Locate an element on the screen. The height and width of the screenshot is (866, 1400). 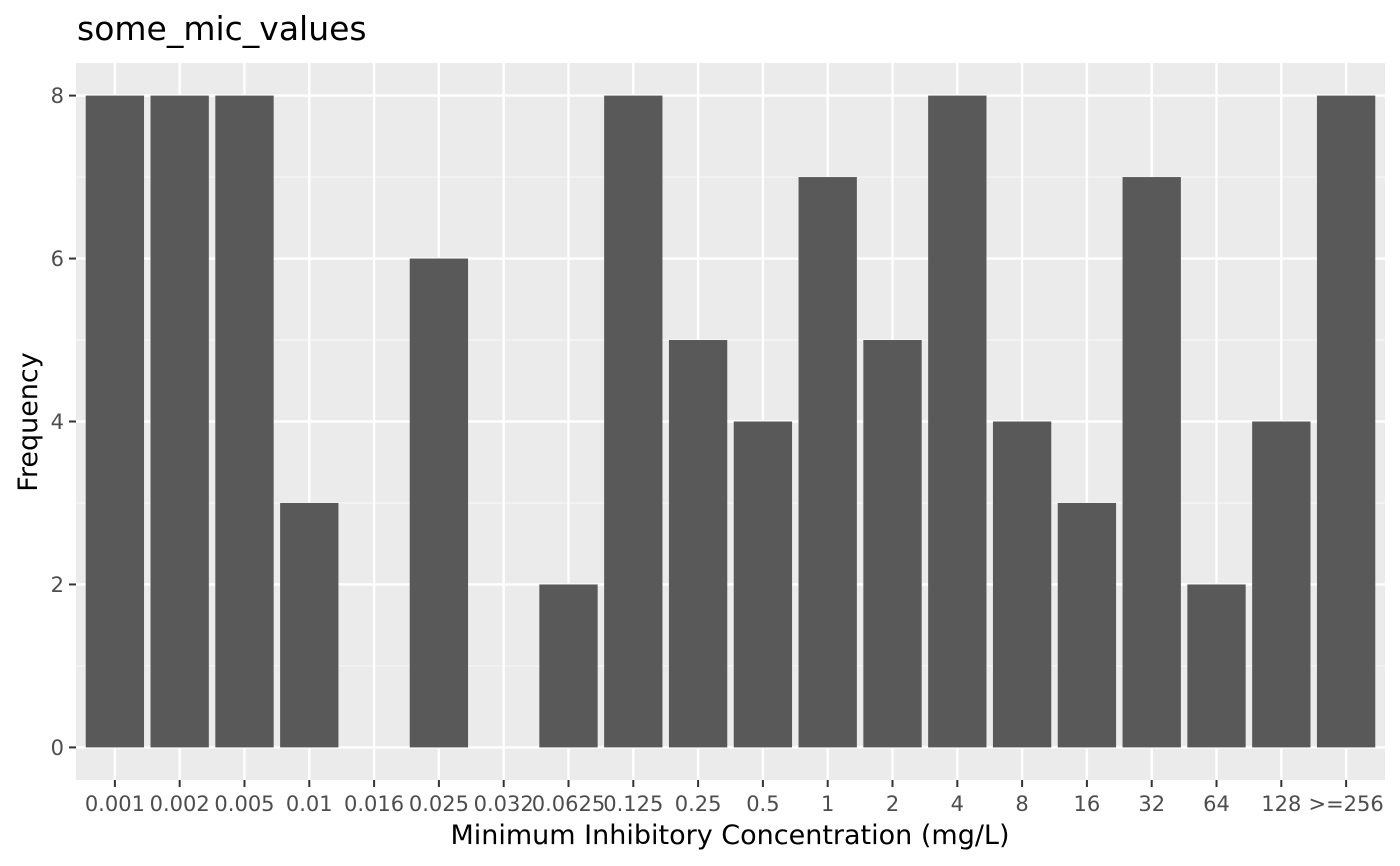
x-tick-label: 128 is located at coordinates (1281, 804).